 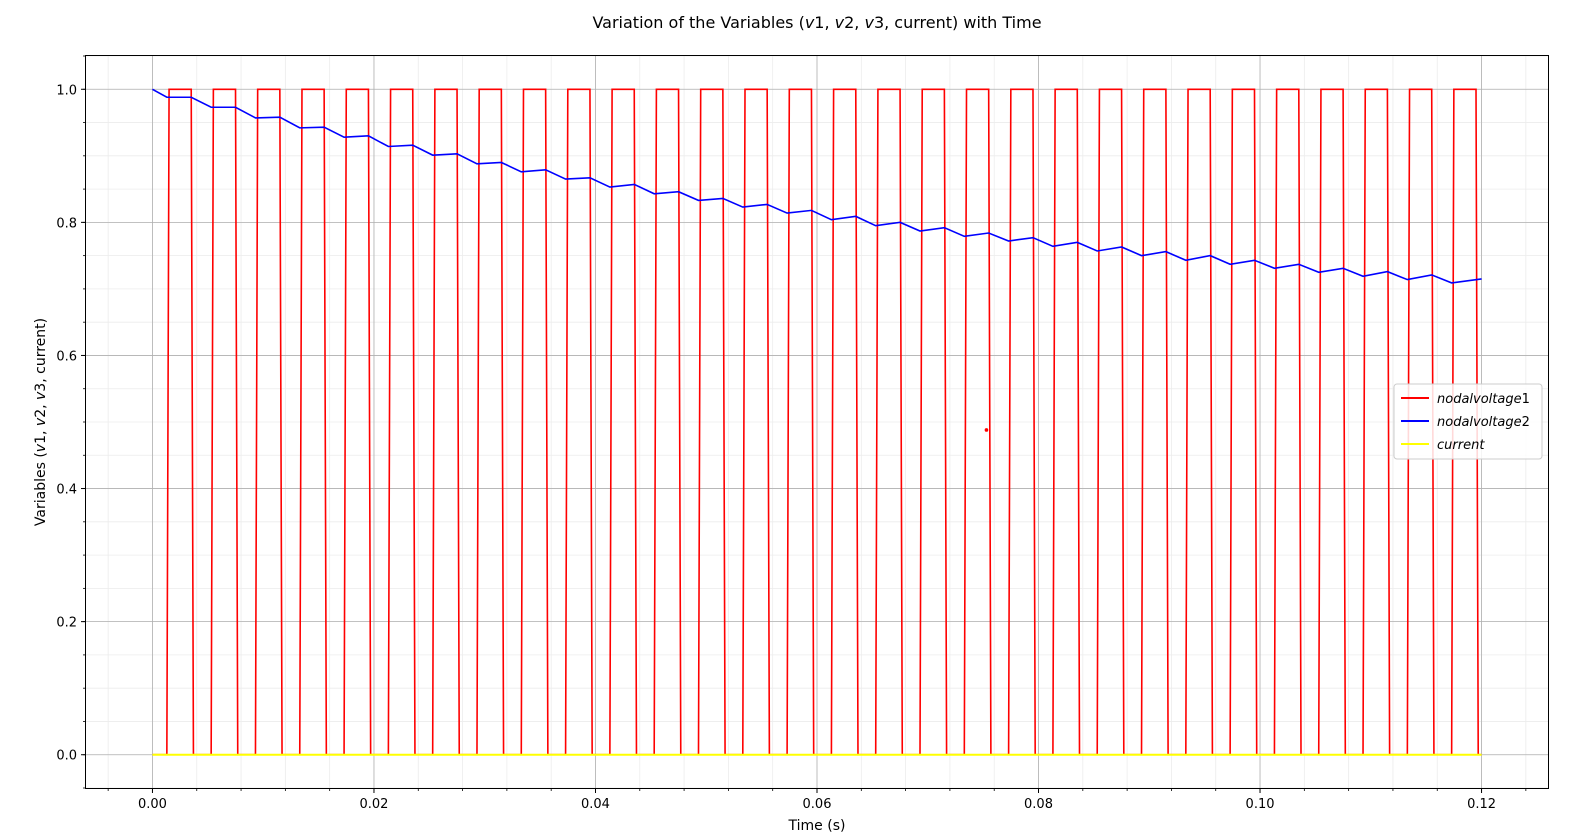 What do you see at coordinates (66, 356) in the screenshot?
I see `y-tick-label: 0.6` at bounding box center [66, 356].